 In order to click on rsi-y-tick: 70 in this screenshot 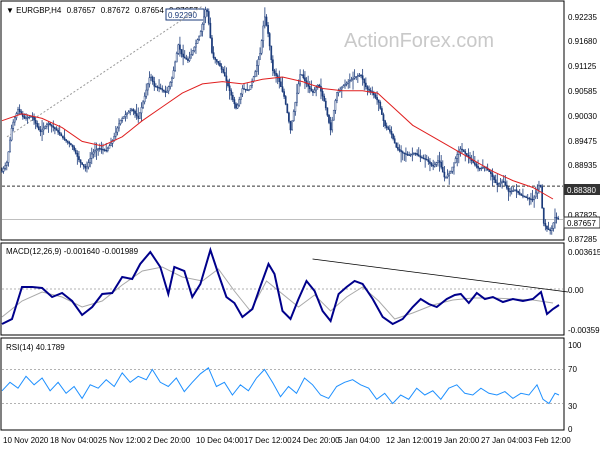, I will do `click(572, 369)`.